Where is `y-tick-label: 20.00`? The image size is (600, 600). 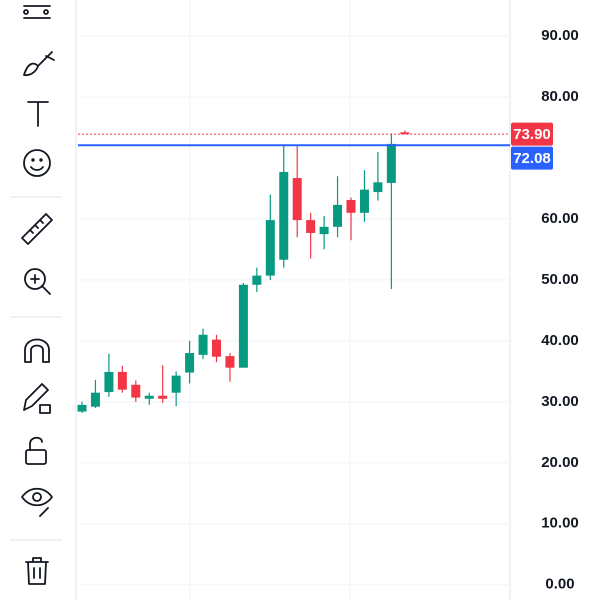
y-tick-label: 20.00 is located at coordinates (560, 462).